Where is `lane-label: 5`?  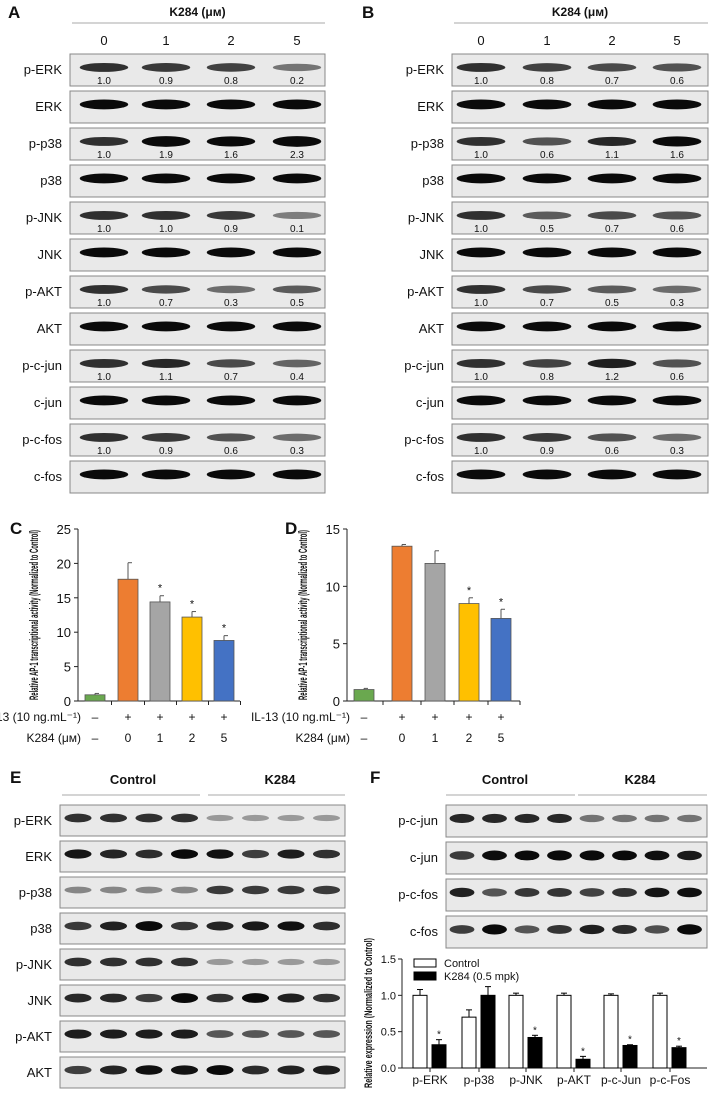 lane-label: 5 is located at coordinates (676, 40).